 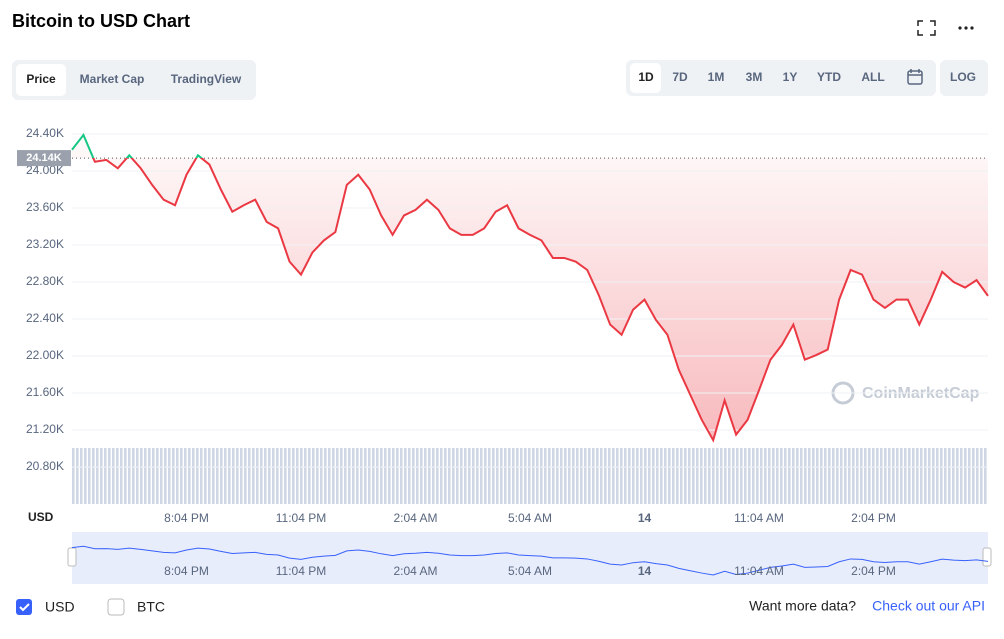 I want to click on range-group, so click(x=781, y=78).